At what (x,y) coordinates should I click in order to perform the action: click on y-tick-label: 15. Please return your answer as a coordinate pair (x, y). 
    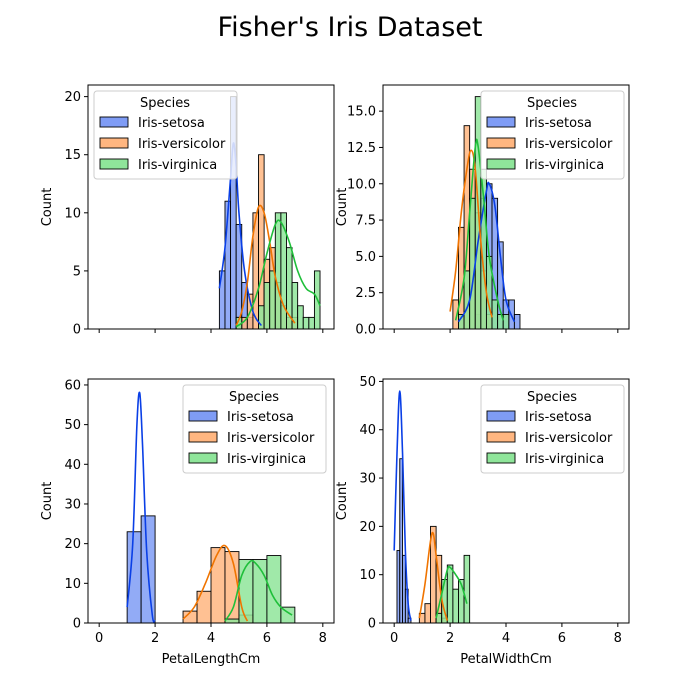
    Looking at the image, I should click on (72, 155).